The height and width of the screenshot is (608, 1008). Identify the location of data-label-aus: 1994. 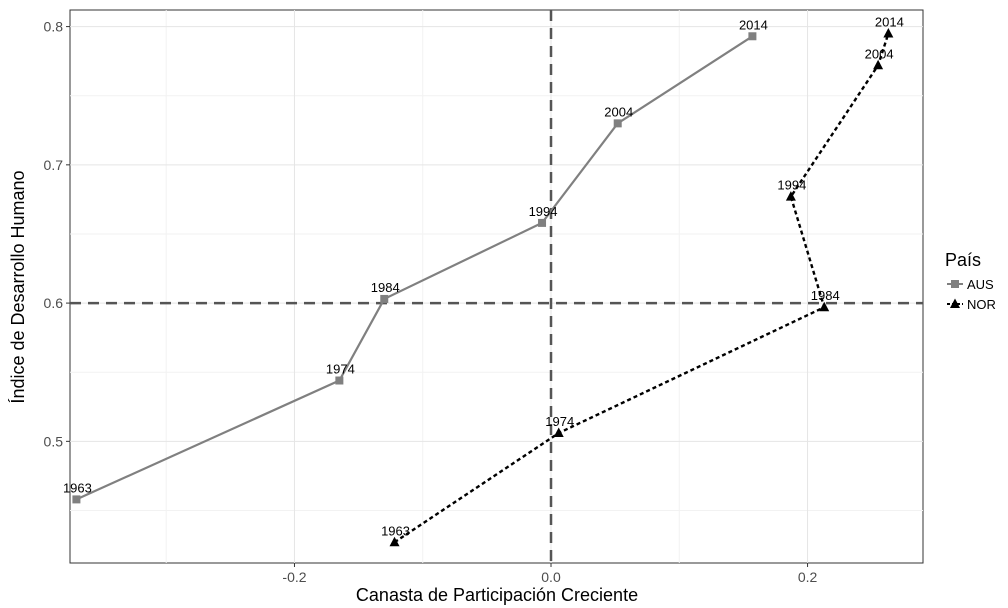
(543, 211).